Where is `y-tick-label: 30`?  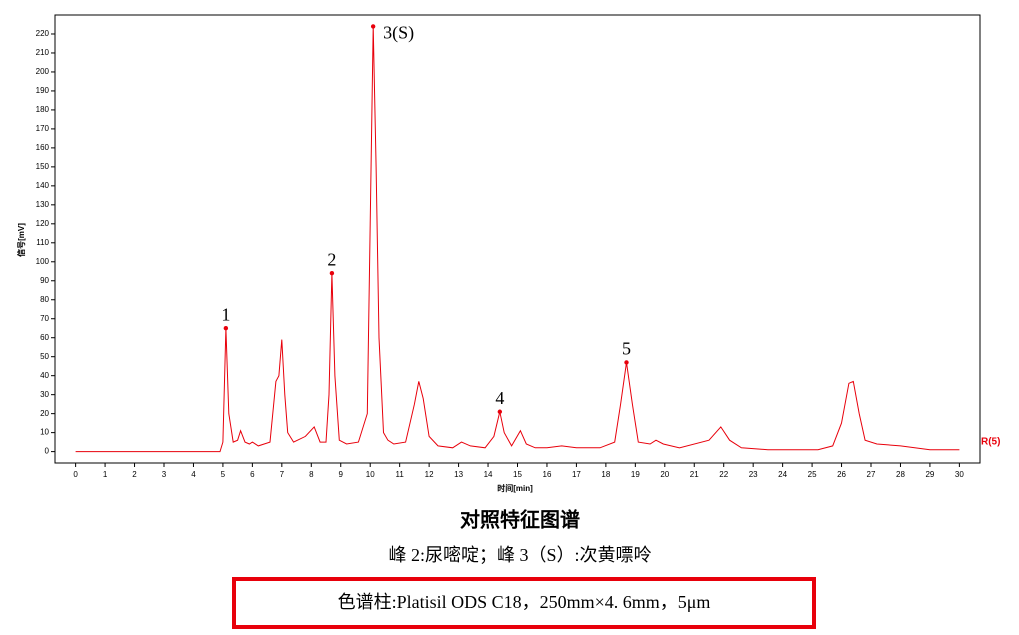 y-tick-label: 30 is located at coordinates (44, 394).